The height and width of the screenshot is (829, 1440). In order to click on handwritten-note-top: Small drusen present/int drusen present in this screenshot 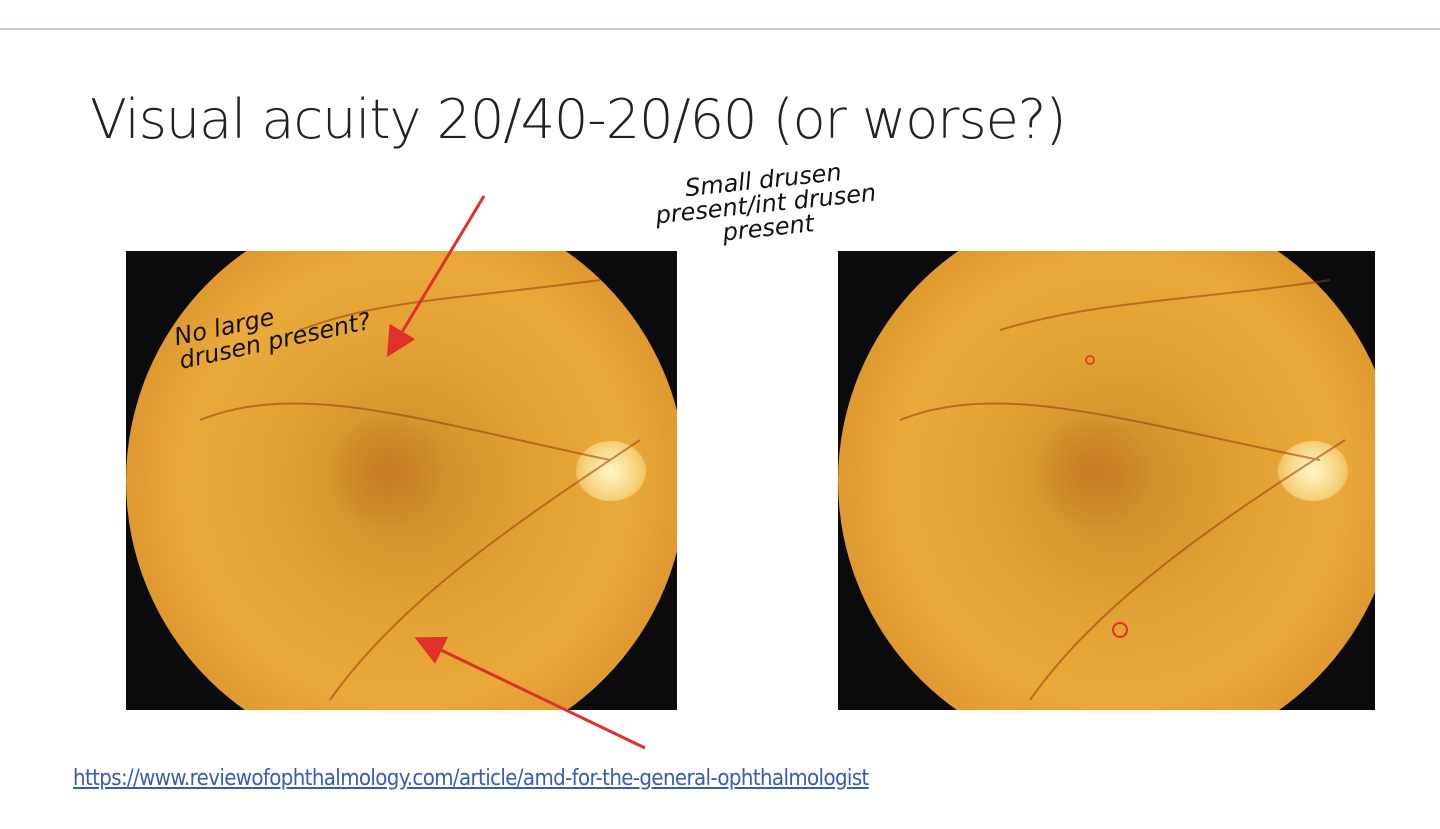, I will do `click(766, 204)`.